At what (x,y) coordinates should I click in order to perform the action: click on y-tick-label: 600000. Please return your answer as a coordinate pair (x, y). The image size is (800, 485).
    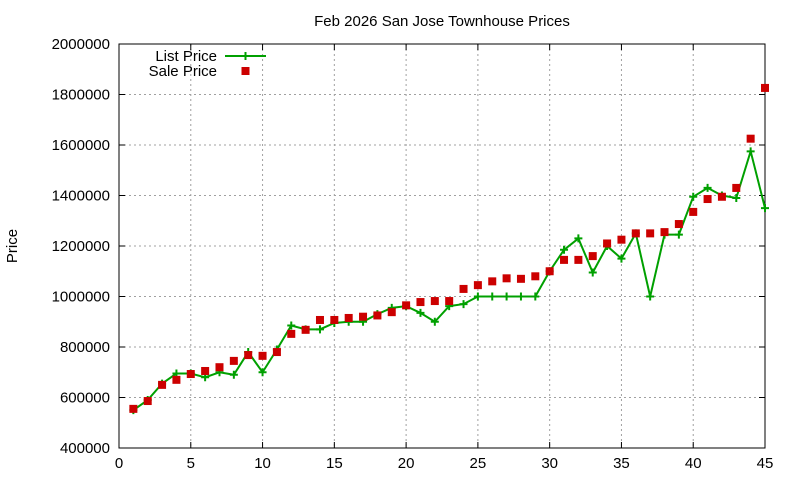
    Looking at the image, I should click on (85, 398).